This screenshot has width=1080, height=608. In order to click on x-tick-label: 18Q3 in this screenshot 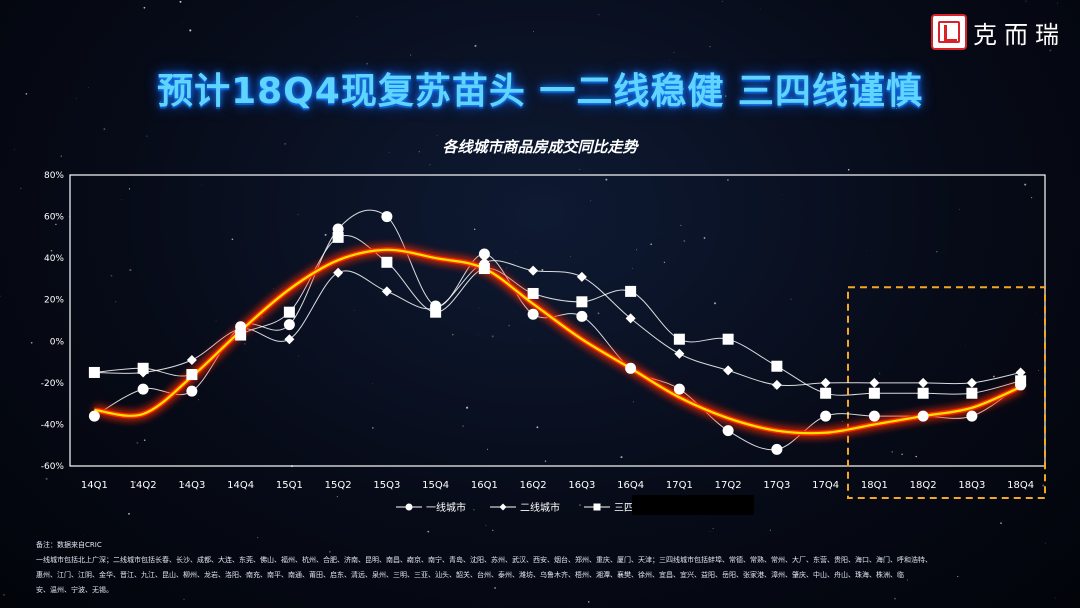, I will do `click(971, 485)`.